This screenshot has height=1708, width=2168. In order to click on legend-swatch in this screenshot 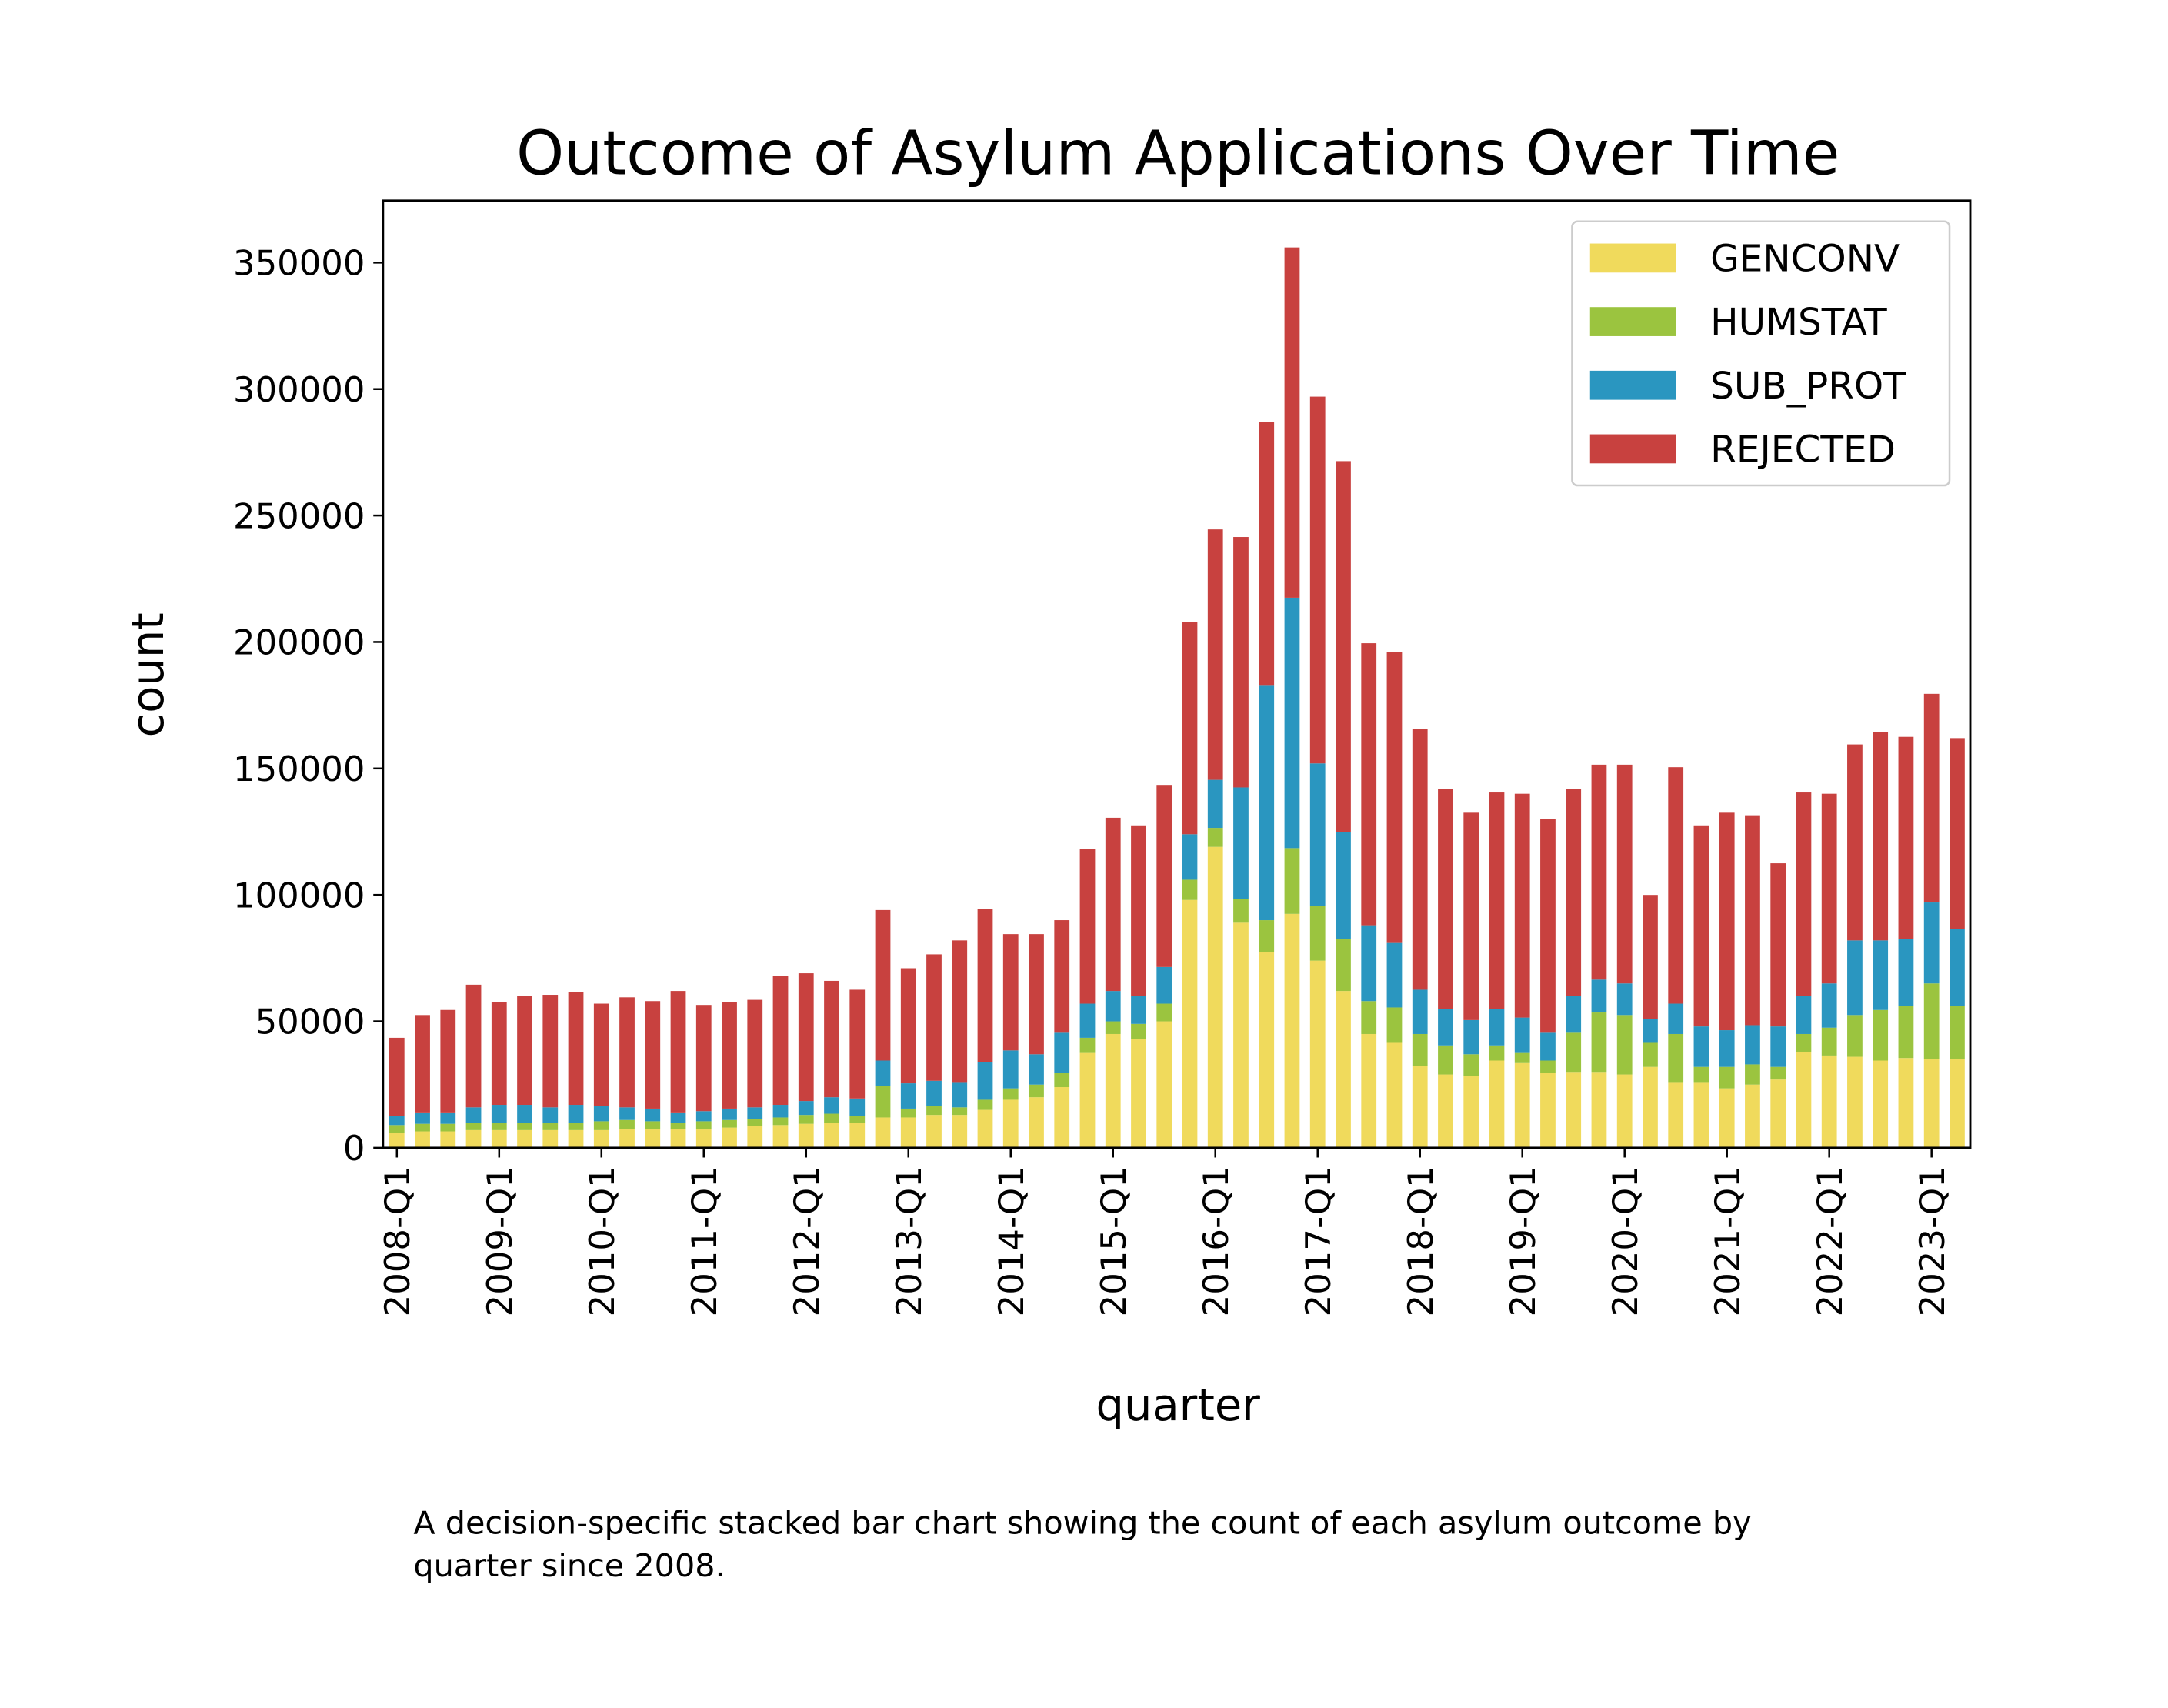, I will do `click(1632, 258)`.